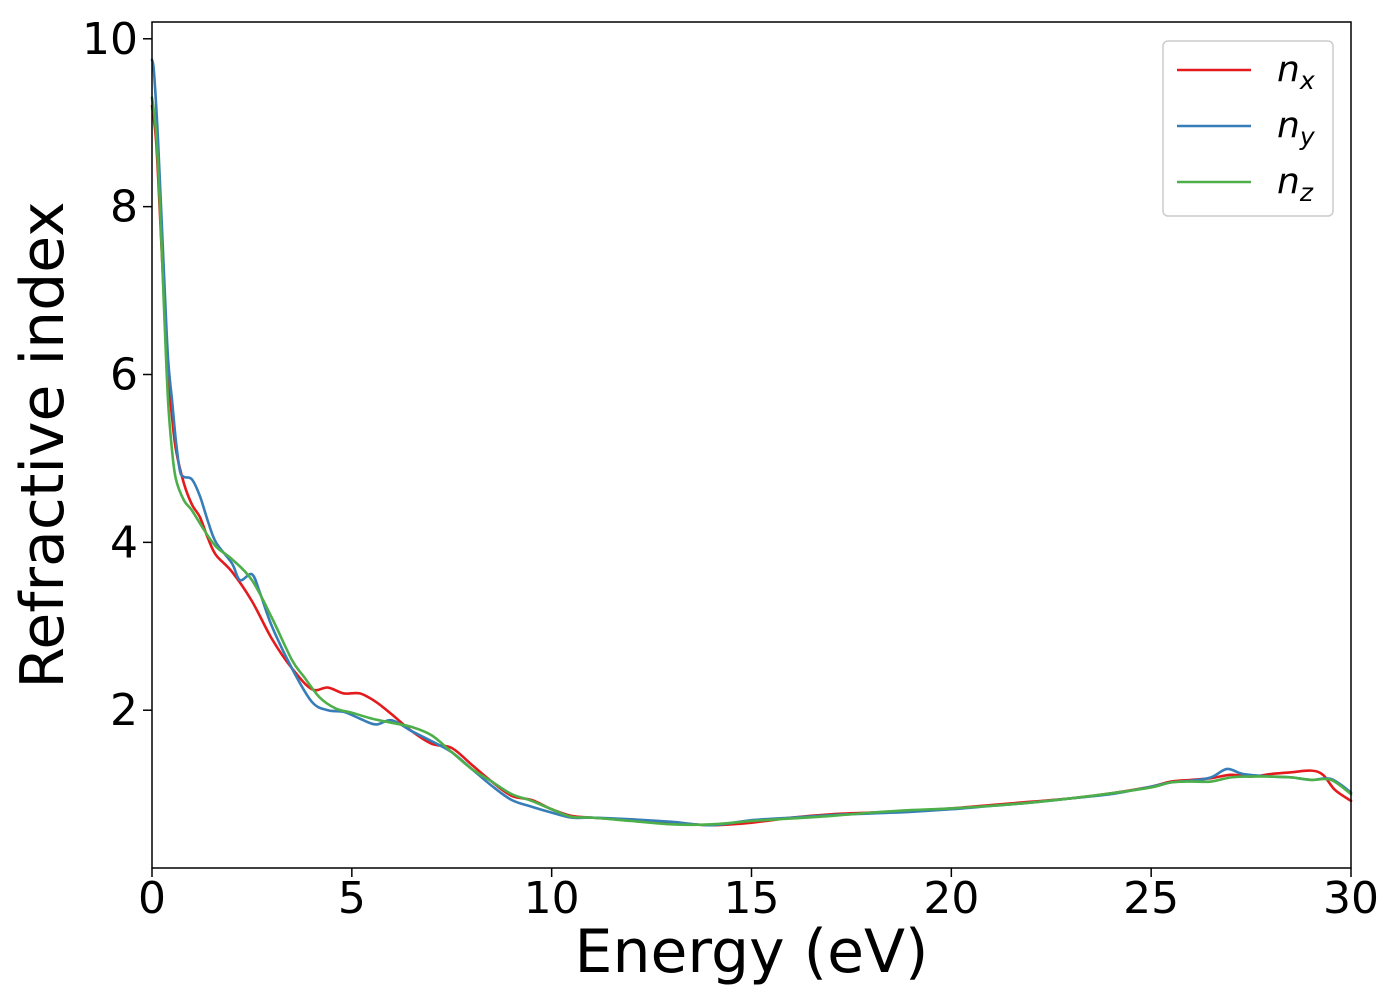 The image size is (1400, 1000). I want to click on y-axis-ticks: 2 4 6 8 10, so click(117, 375).